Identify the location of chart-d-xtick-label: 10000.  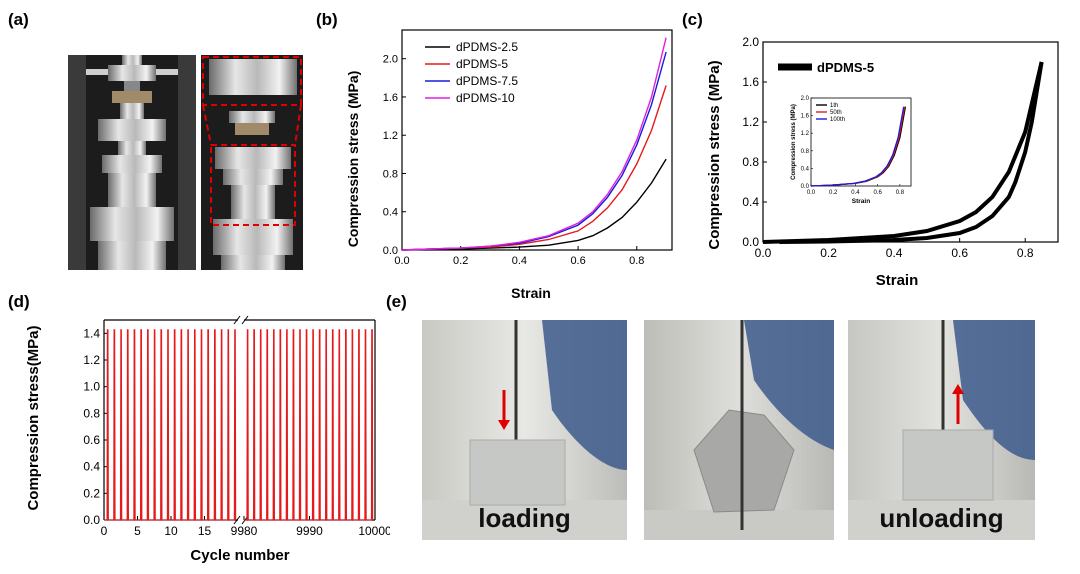
(374, 531).